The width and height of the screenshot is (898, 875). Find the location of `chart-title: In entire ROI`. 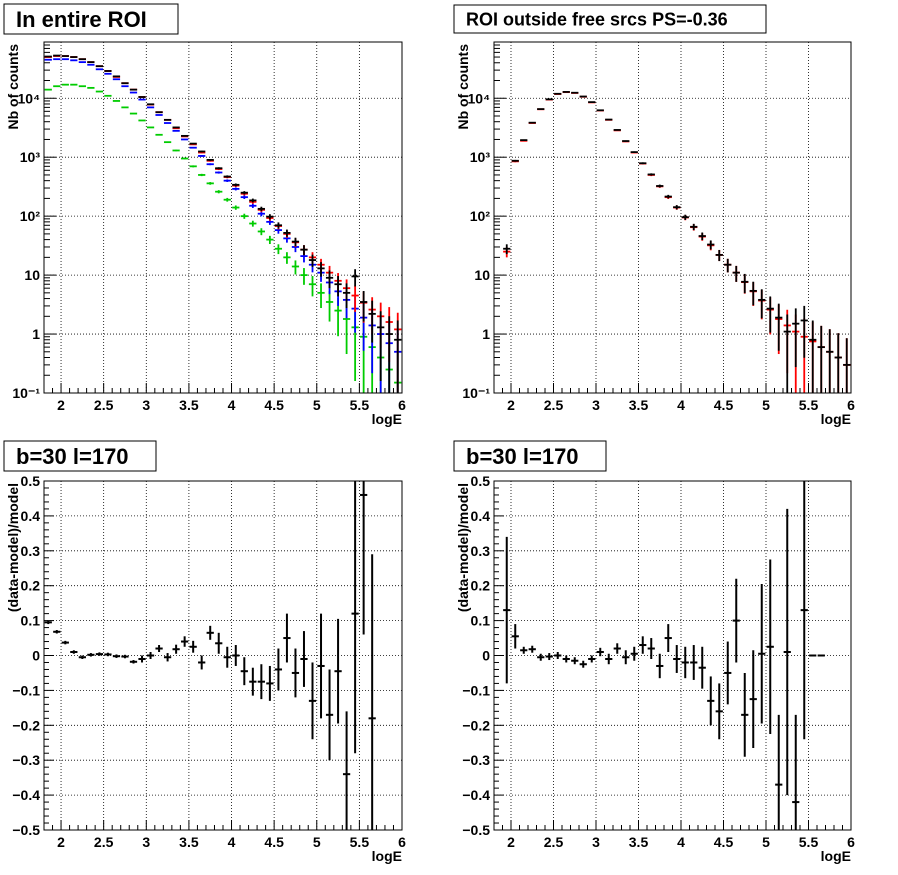

chart-title: In entire ROI is located at coordinates (81, 19).